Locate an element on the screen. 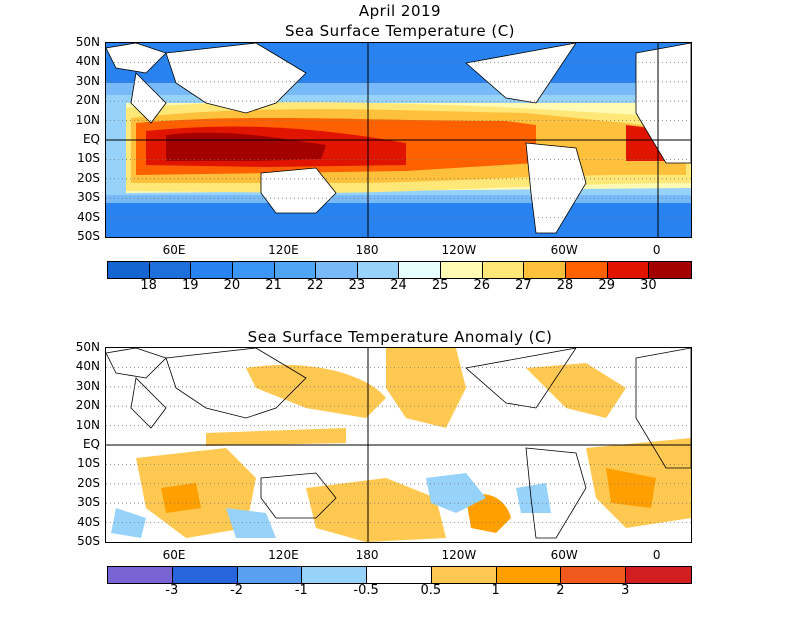 The image size is (800, 618). colorbar-label: 21 is located at coordinates (273, 285).